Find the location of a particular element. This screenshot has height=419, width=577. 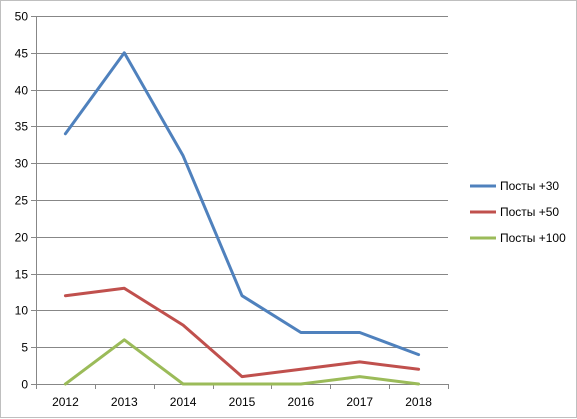

y-tick-label: 10 is located at coordinates (22, 311).